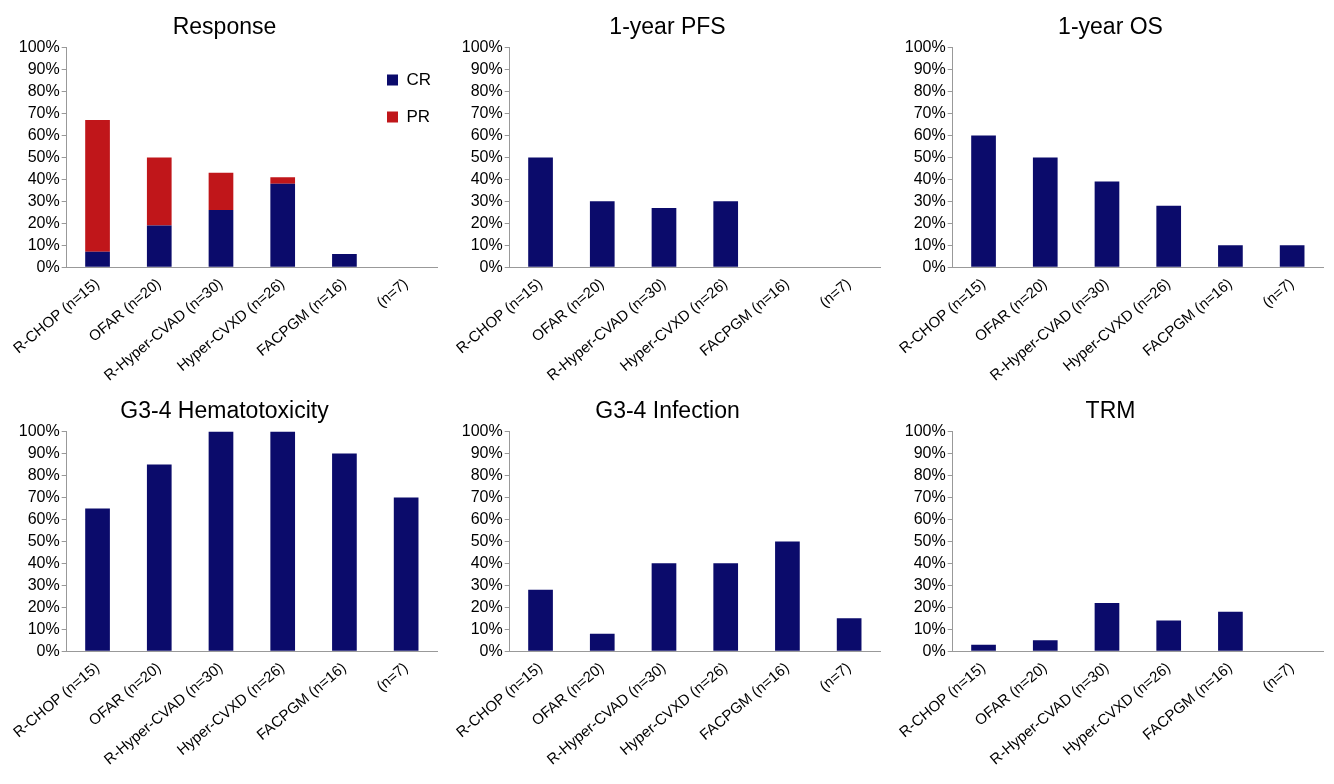 Image resolution: width=1334 pixels, height=784 pixels. Describe the element at coordinates (225, 410) in the screenshot. I see `chart-title: G3-4 Hematotoxicity` at that location.